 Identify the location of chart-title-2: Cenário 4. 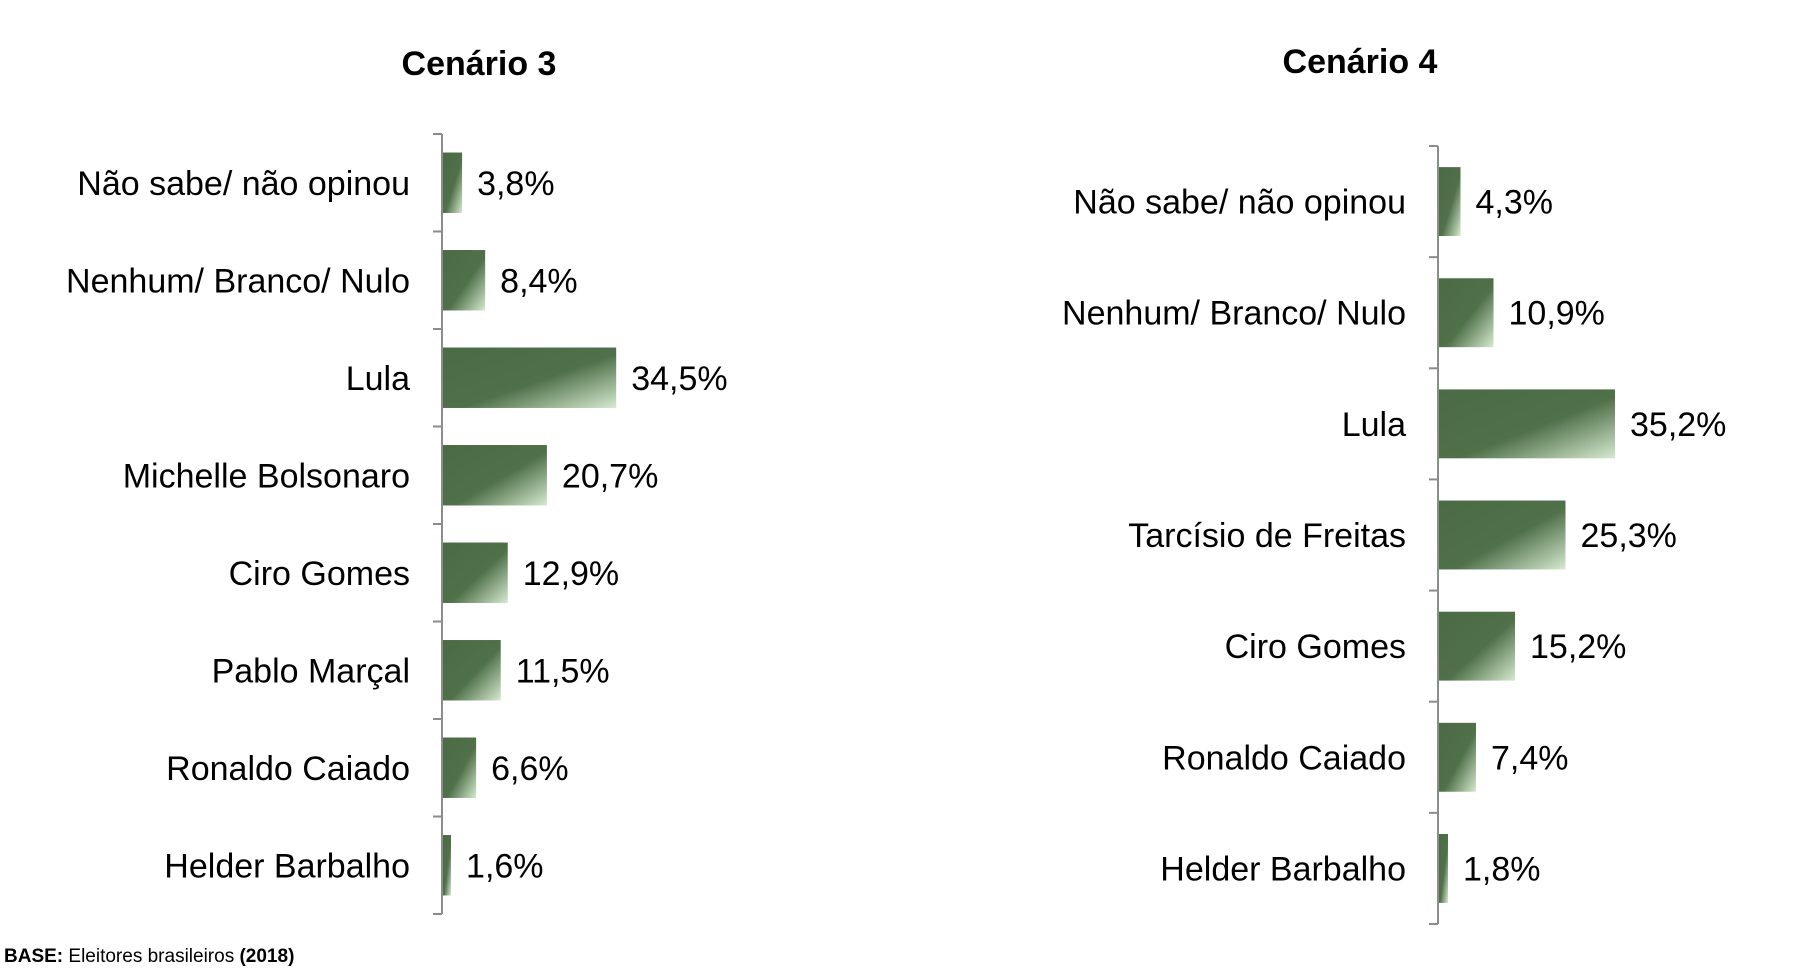
(1360, 62).